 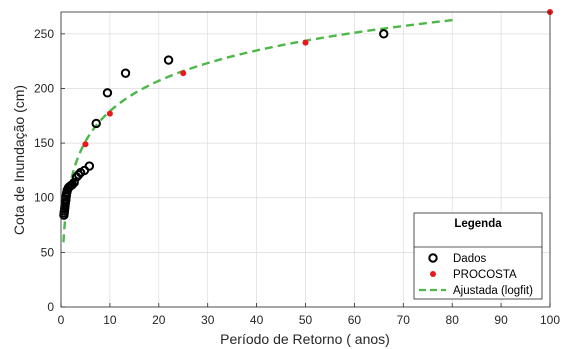 What do you see at coordinates (19, 160) in the screenshot?
I see `y-axis-title: Cota de Inundação (cm)` at bounding box center [19, 160].